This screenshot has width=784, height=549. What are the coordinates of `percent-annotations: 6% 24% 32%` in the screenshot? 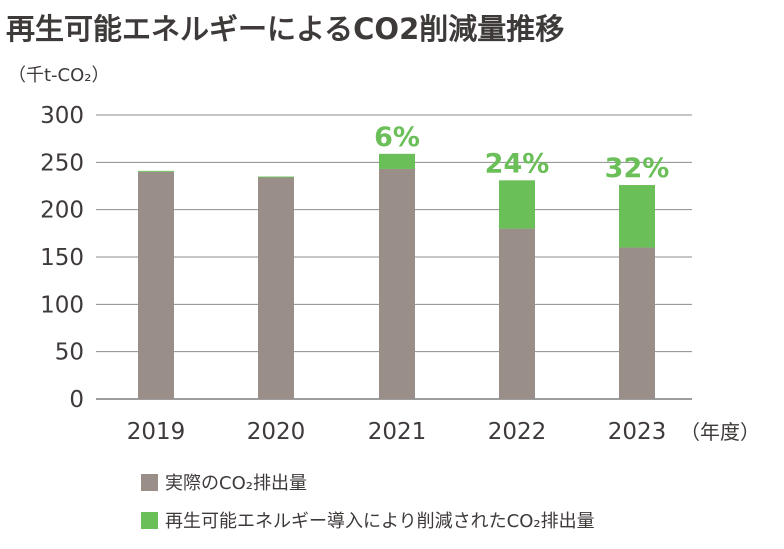 It's located at (521, 153).